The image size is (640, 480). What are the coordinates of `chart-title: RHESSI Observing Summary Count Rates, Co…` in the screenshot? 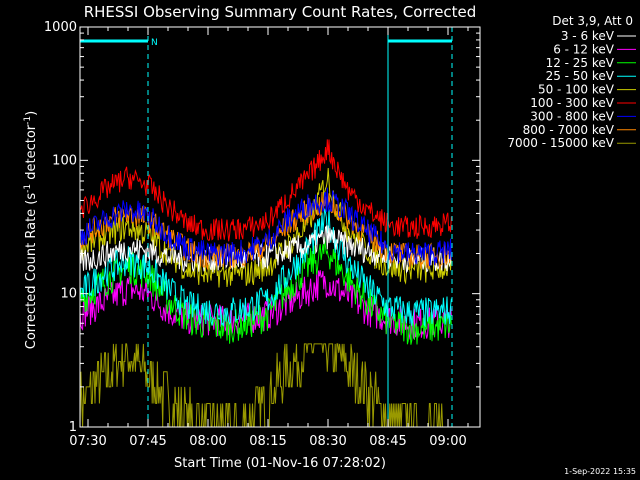 It's located at (280, 12).